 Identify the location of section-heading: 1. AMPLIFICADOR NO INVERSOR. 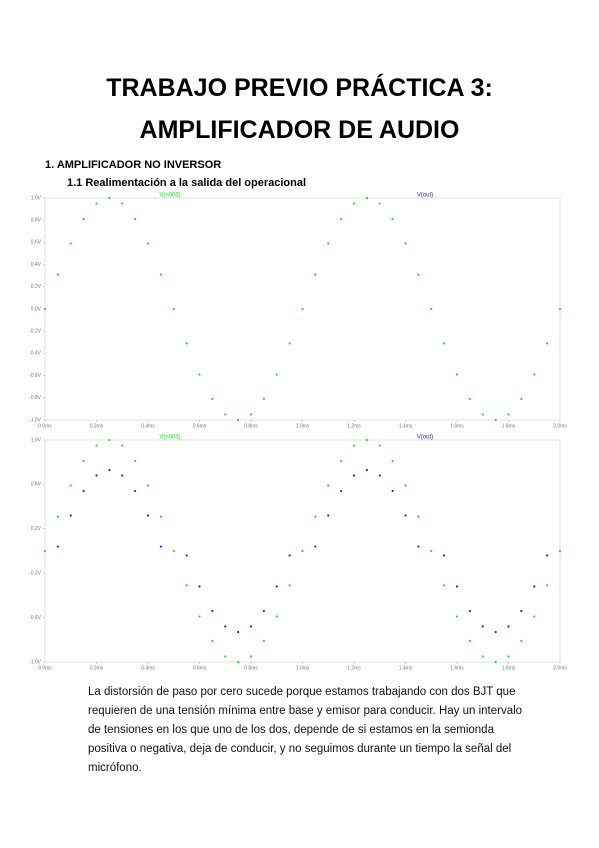
(133, 165).